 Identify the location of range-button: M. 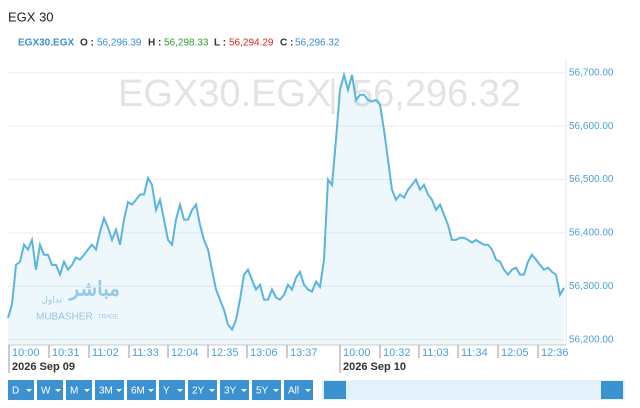
(79, 390).